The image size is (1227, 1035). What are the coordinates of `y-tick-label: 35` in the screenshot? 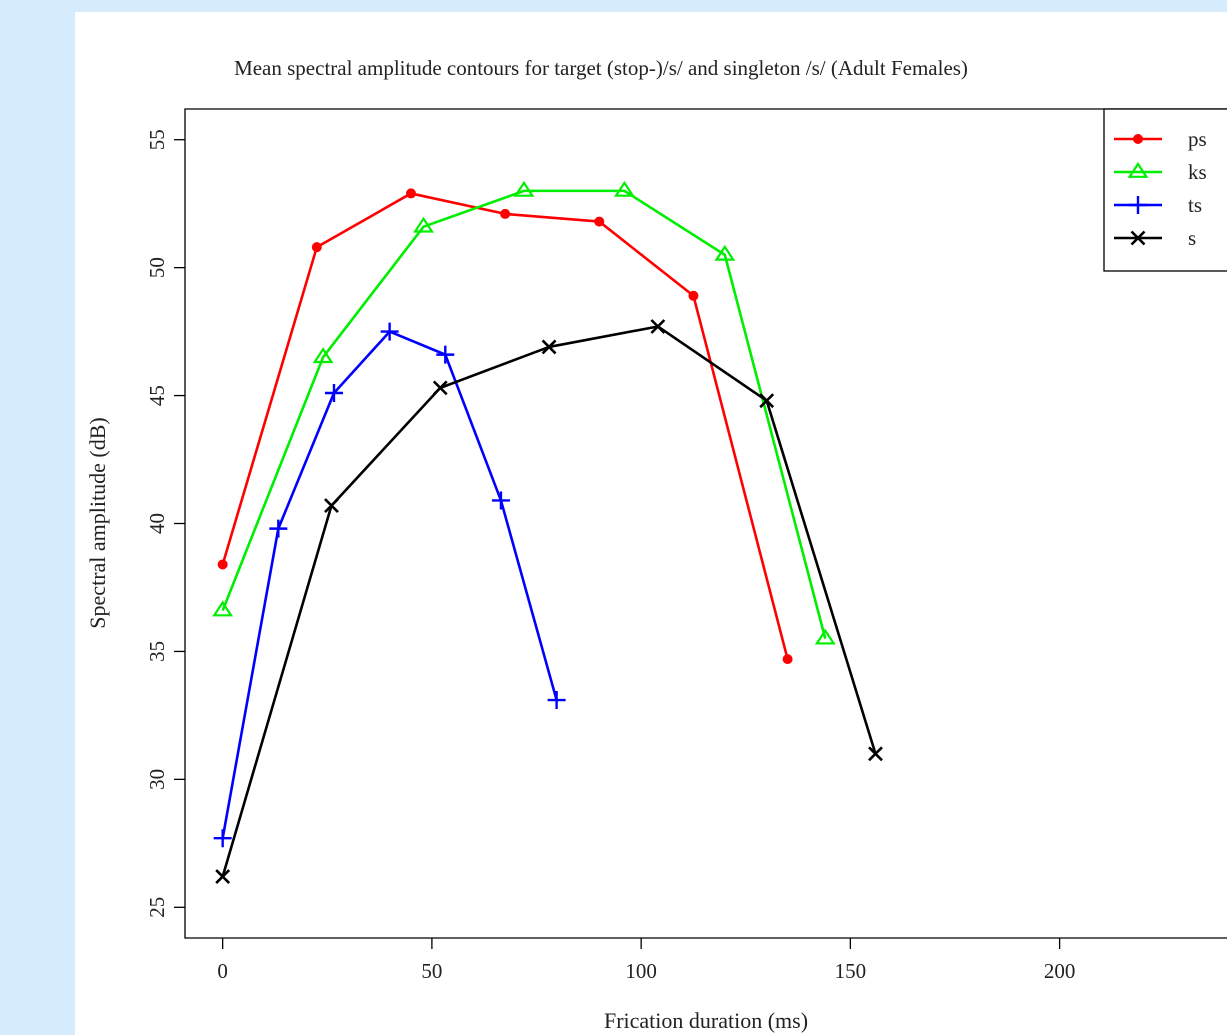 It's located at (157, 651).